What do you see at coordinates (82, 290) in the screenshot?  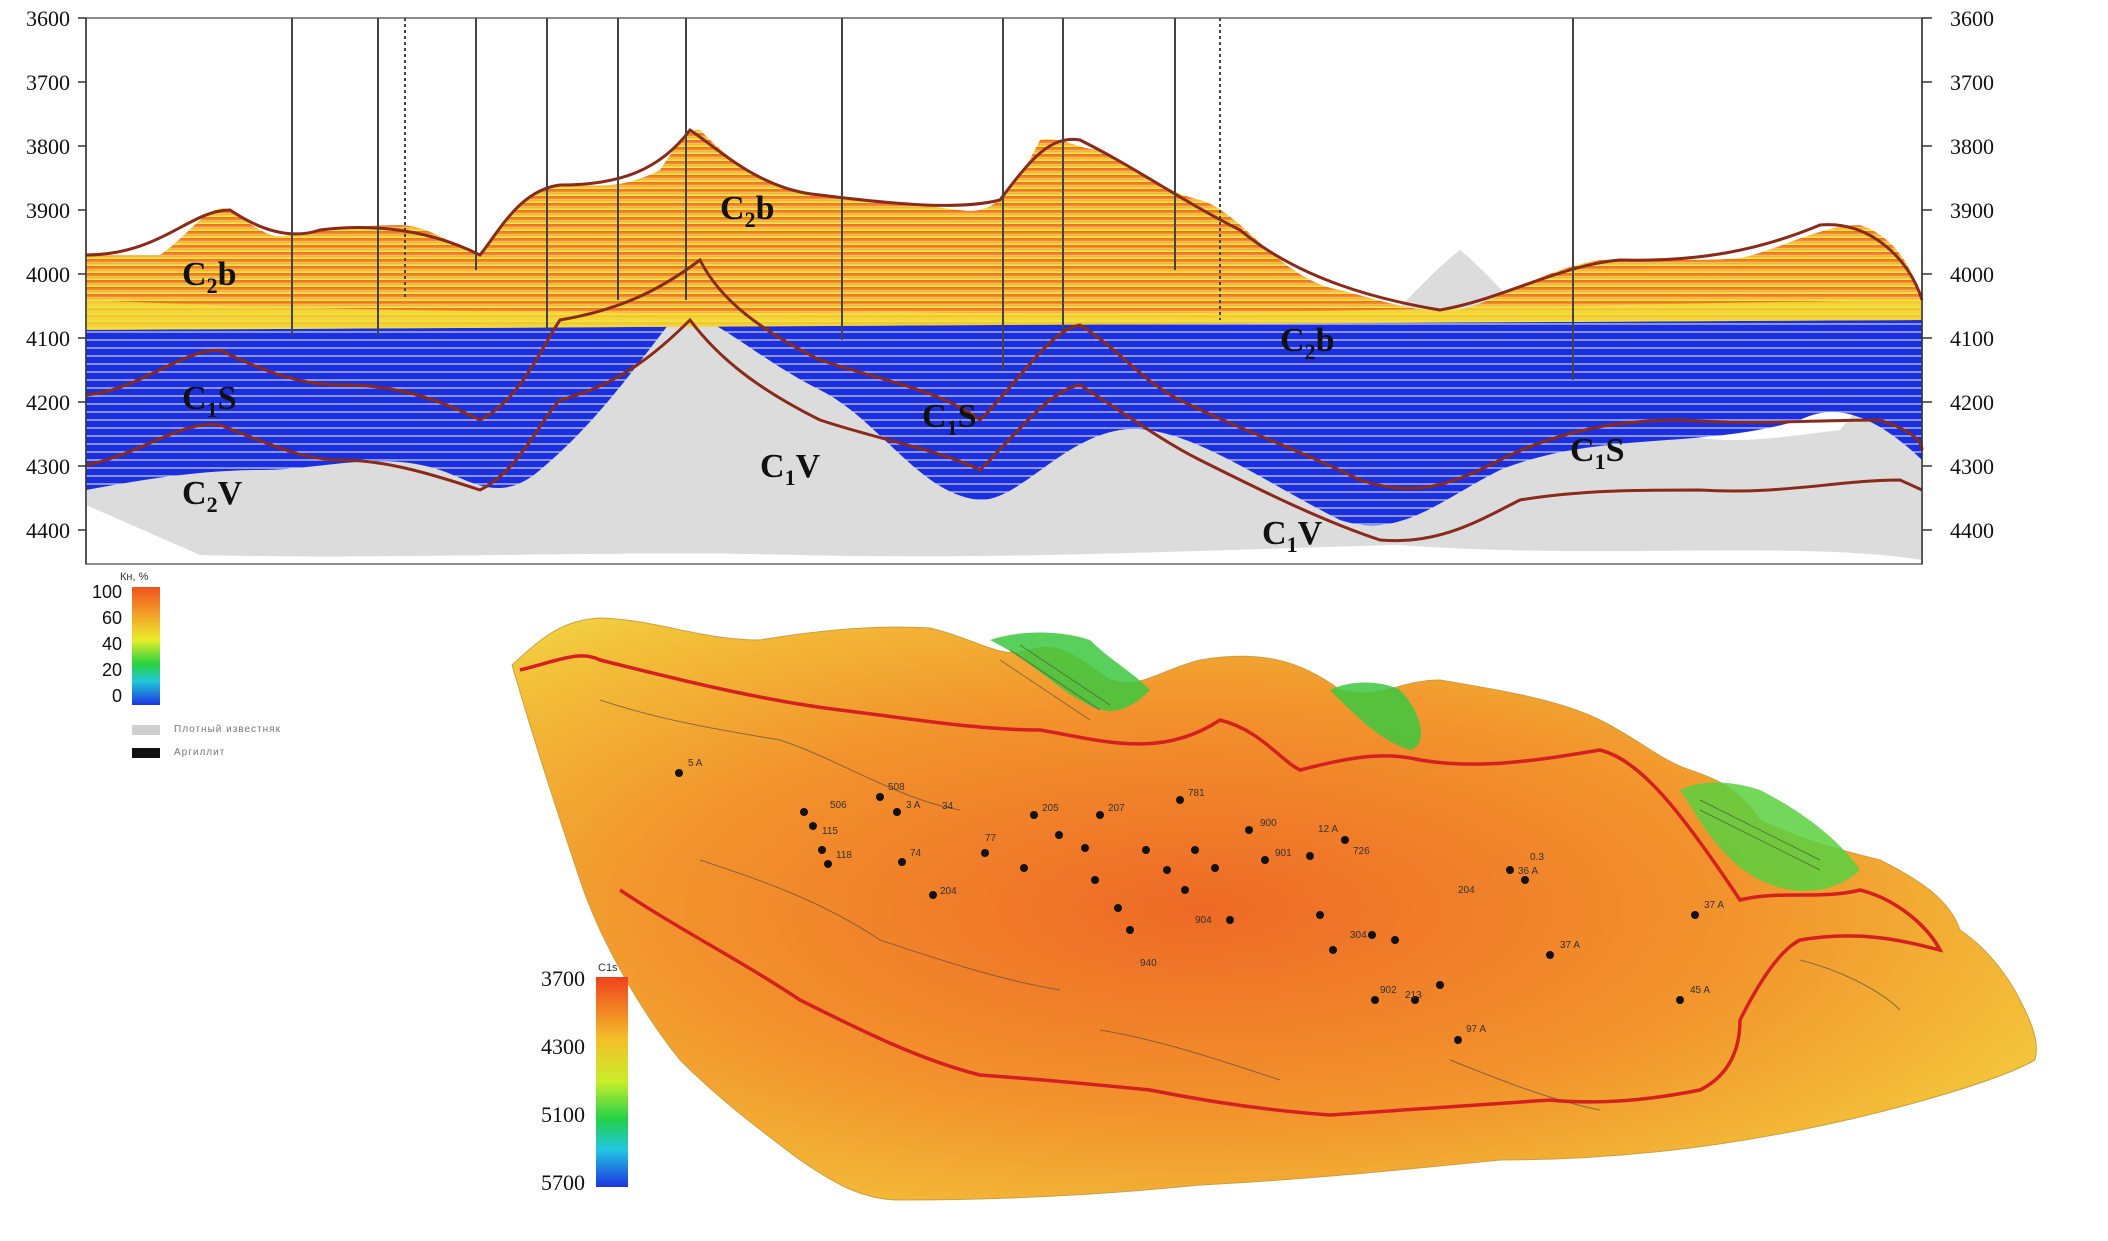 I see `left-axis` at bounding box center [82, 290].